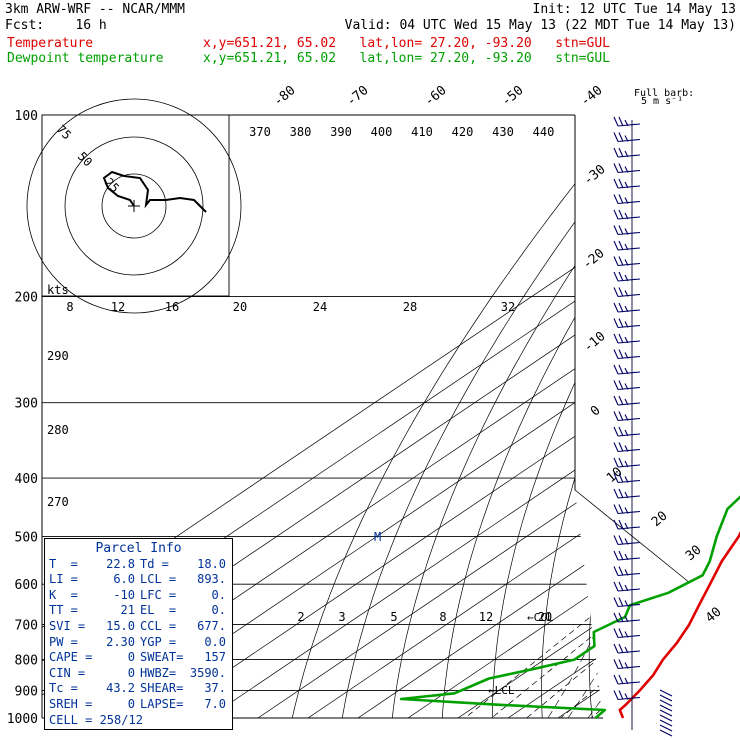  Describe the element at coordinates (138, 689) in the screenshot. I see `parcel-row: Tc = 43.2 SHEAR= 37.` at that location.